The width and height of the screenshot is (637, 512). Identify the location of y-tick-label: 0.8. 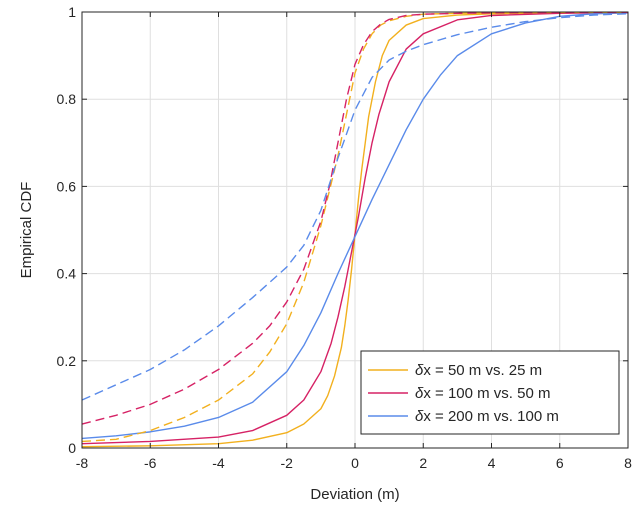
(67, 99).